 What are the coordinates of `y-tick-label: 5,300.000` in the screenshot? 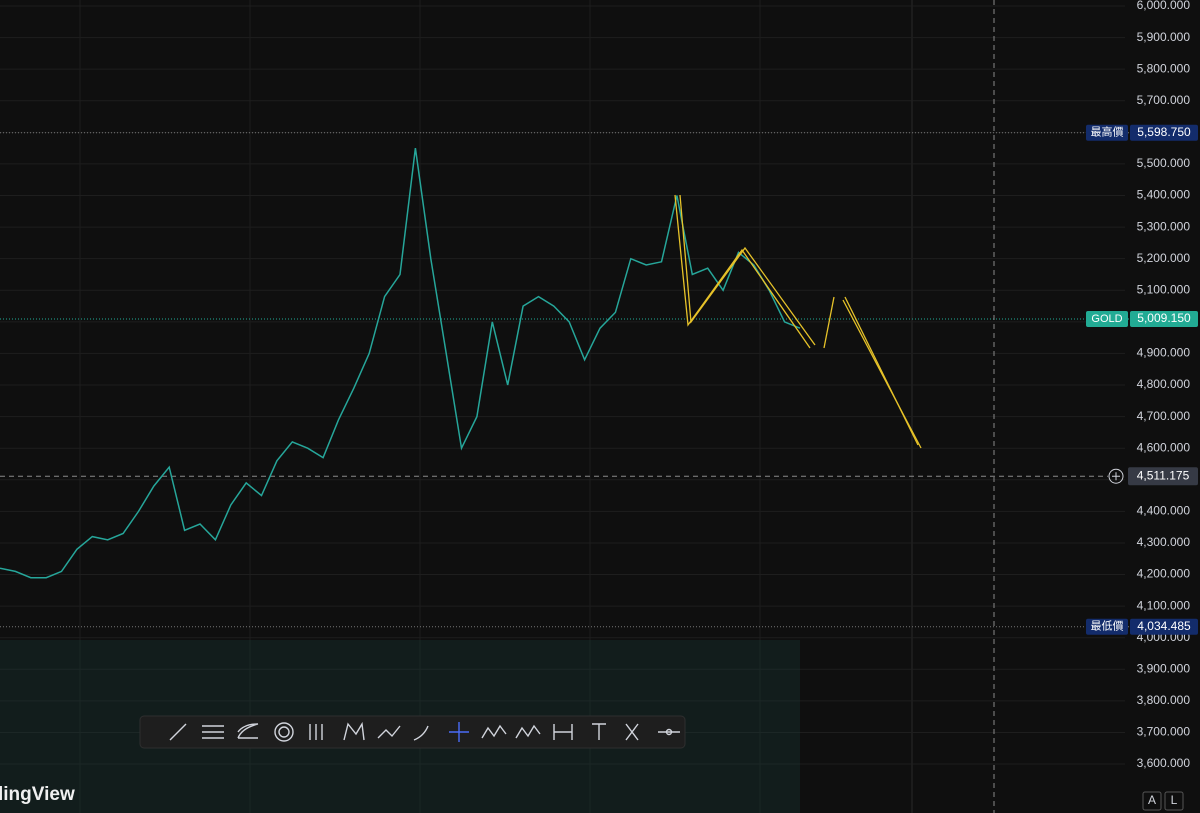 It's located at (1164, 226).